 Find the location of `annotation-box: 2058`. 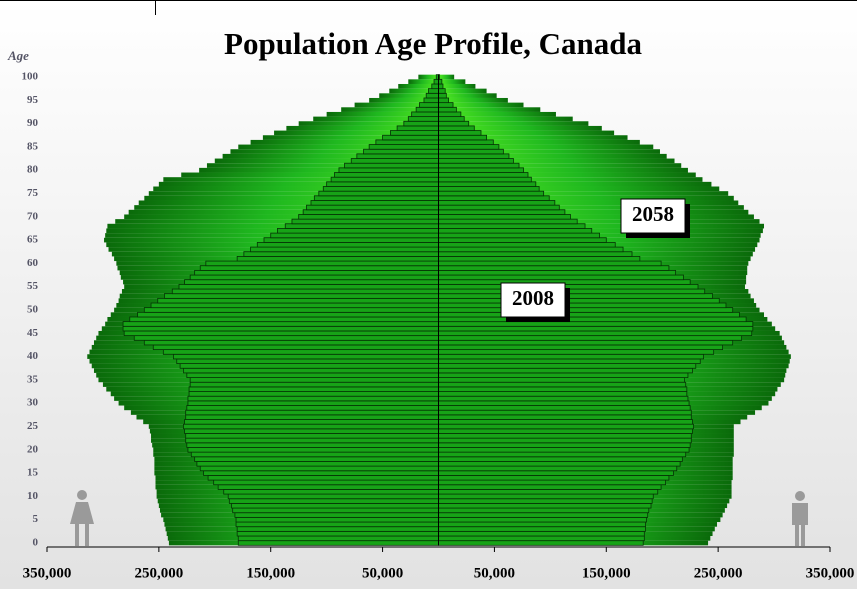

annotation-box: 2058 is located at coordinates (655, 218).